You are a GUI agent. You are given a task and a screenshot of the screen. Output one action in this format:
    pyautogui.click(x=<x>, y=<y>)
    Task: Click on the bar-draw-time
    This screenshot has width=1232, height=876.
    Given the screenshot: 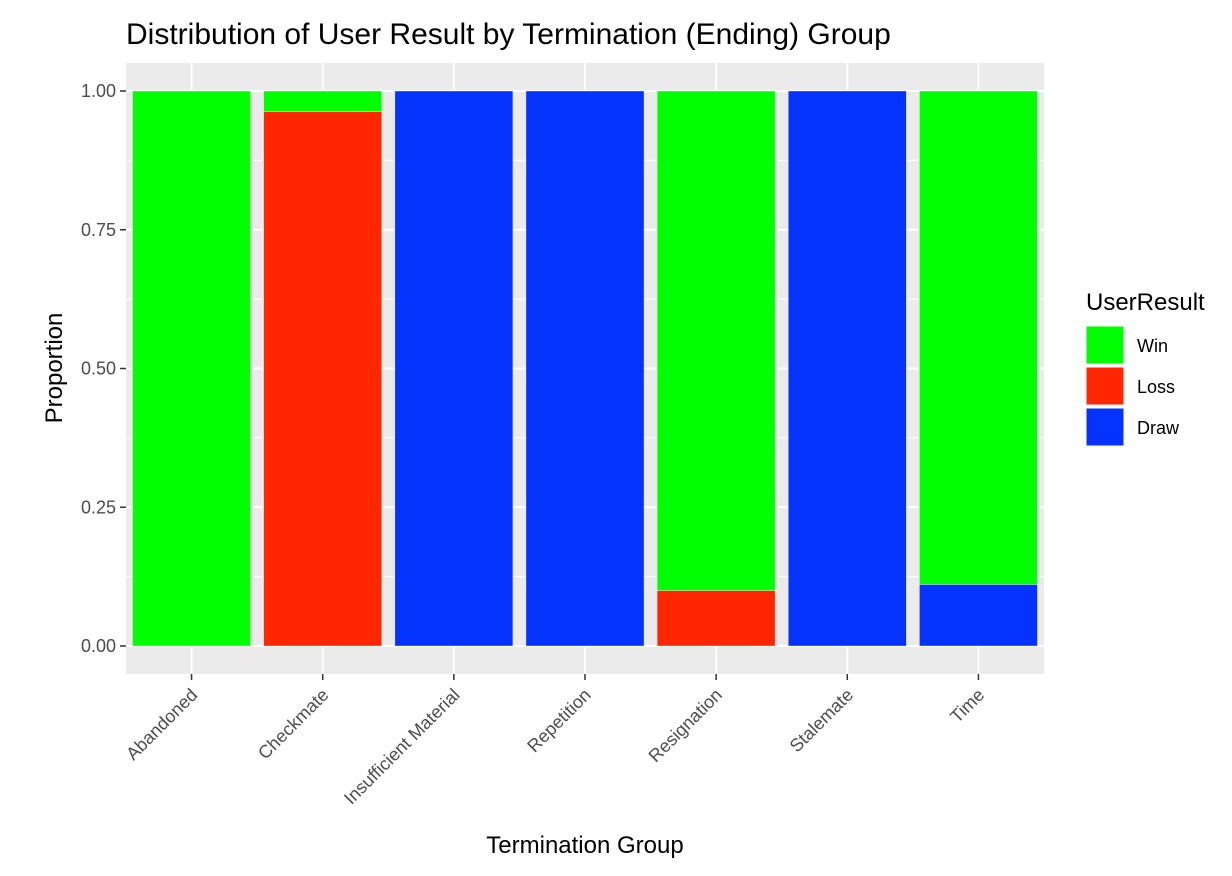 What is the action you would take?
    pyautogui.click(x=978, y=615)
    